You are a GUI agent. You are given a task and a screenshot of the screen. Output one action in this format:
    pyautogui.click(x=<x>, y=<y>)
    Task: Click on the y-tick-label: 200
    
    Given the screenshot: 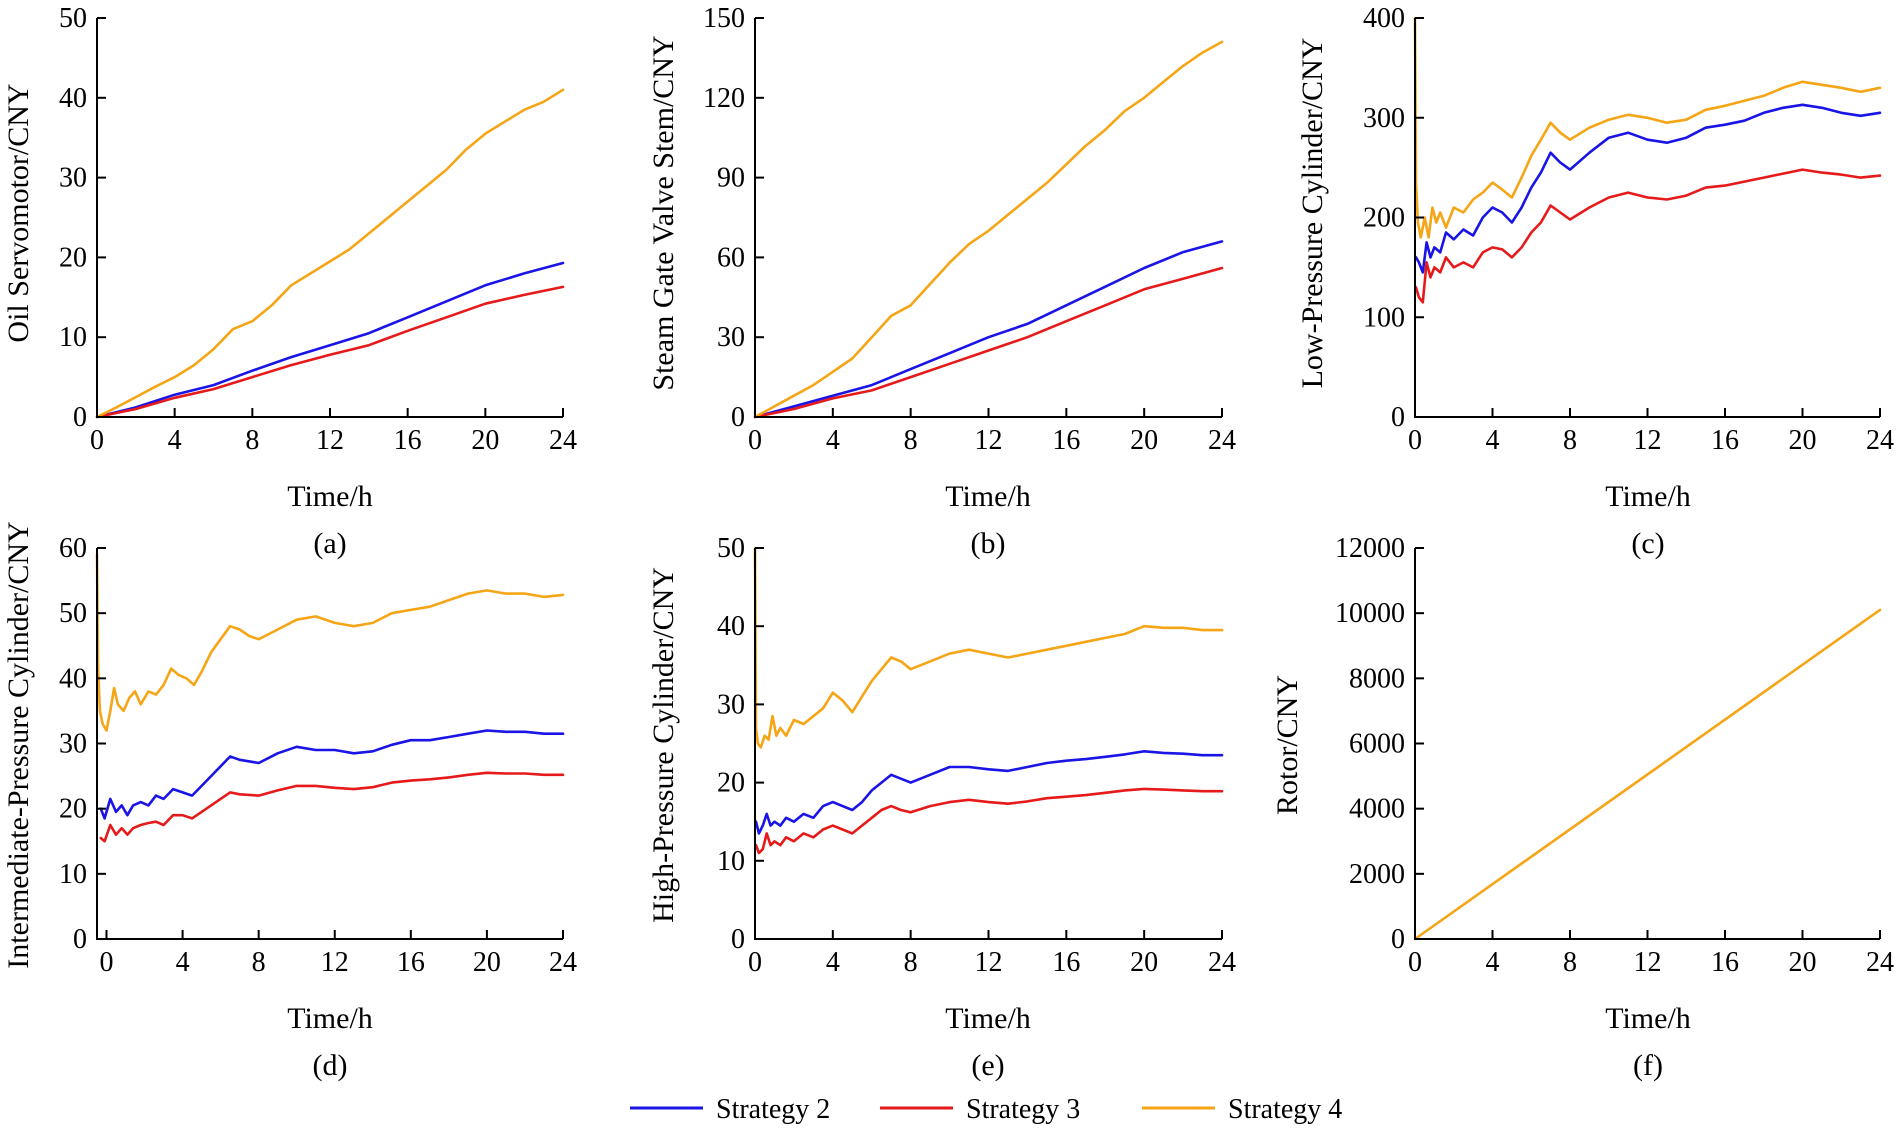 What is the action you would take?
    pyautogui.click(x=1384, y=218)
    